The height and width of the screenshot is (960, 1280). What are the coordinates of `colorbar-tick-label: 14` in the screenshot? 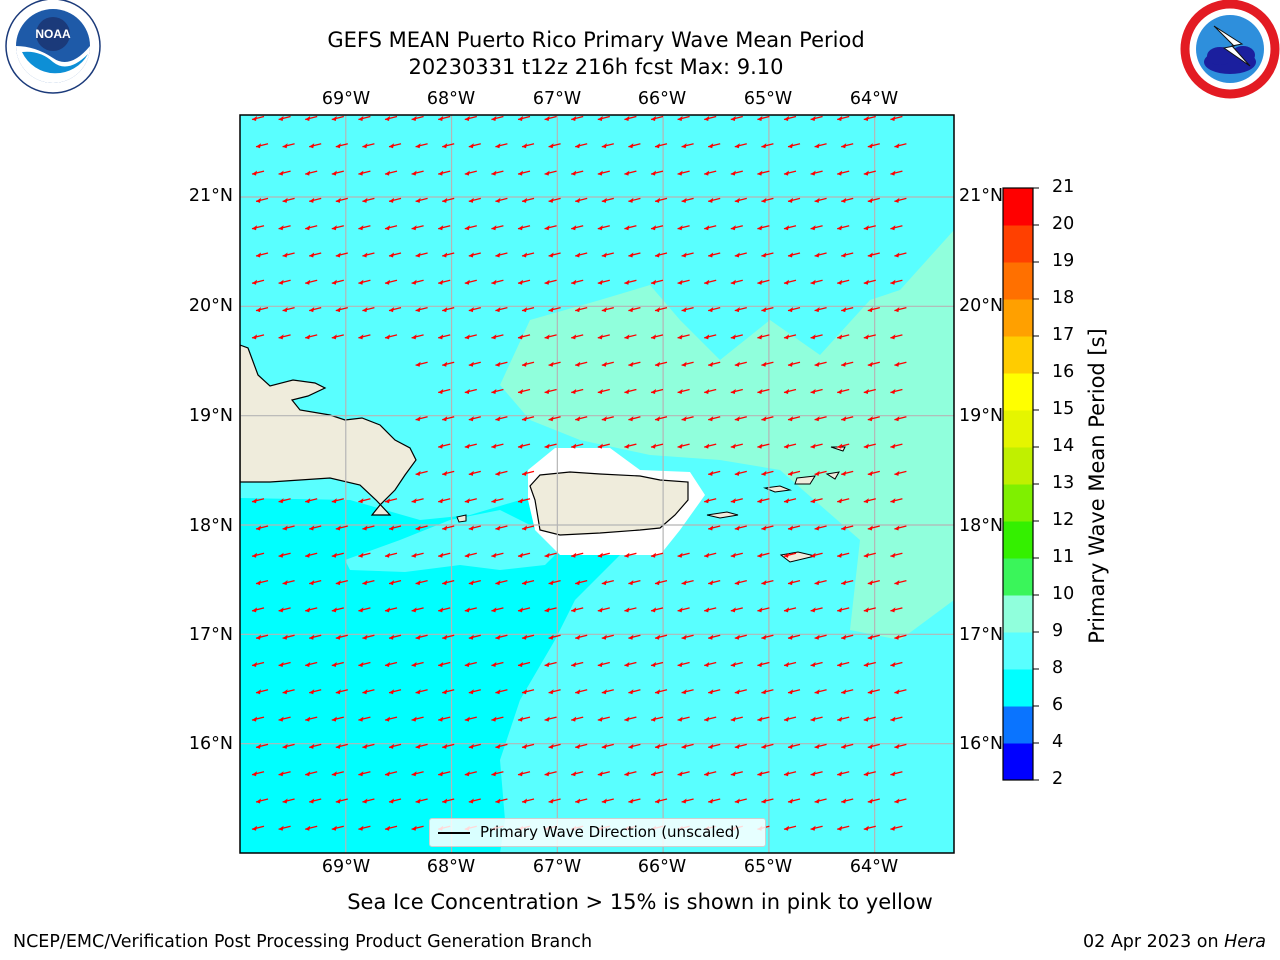 It's located at (1063, 446).